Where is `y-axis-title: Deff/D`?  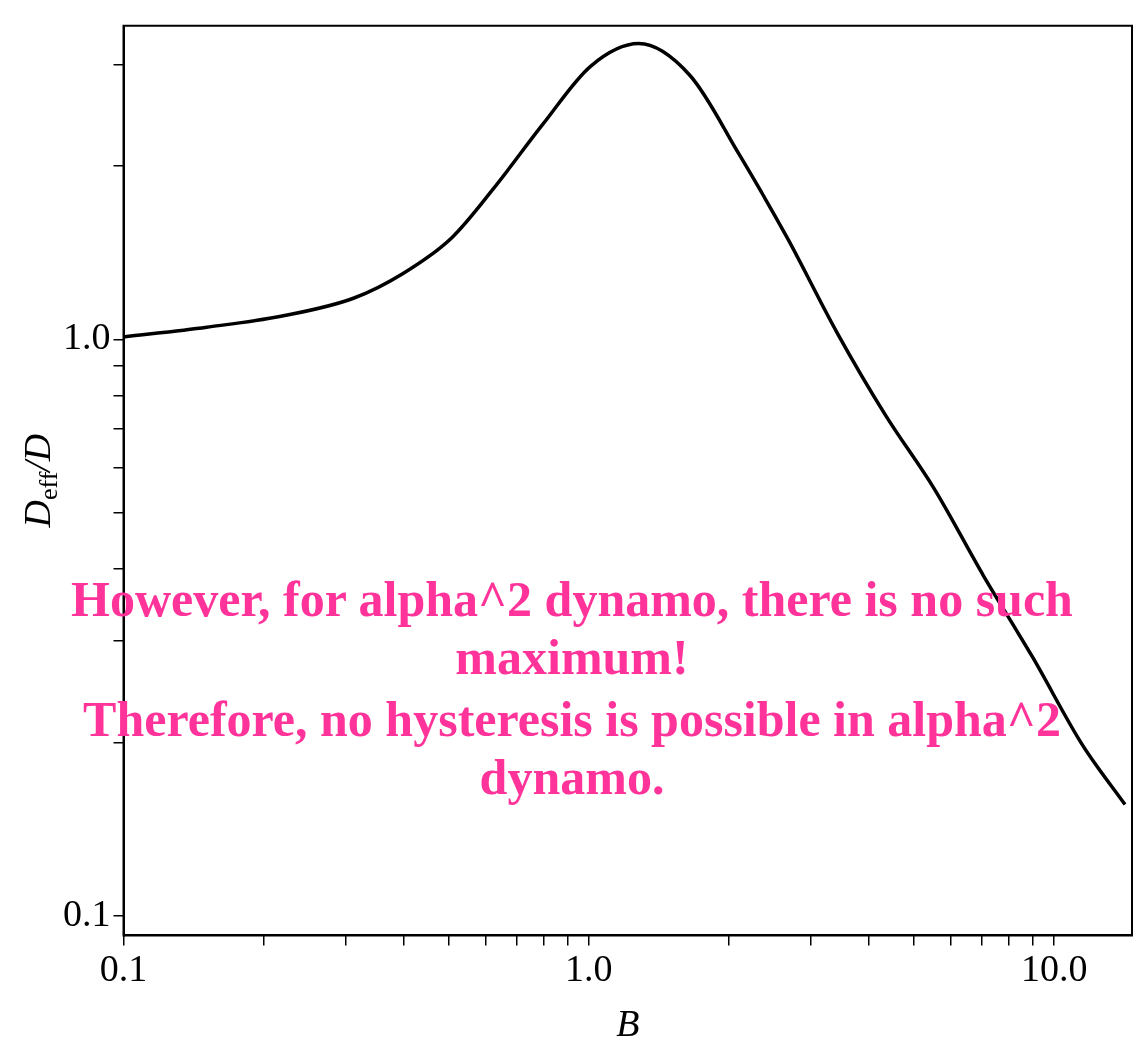 y-axis-title: Deff/D is located at coordinates (39, 481).